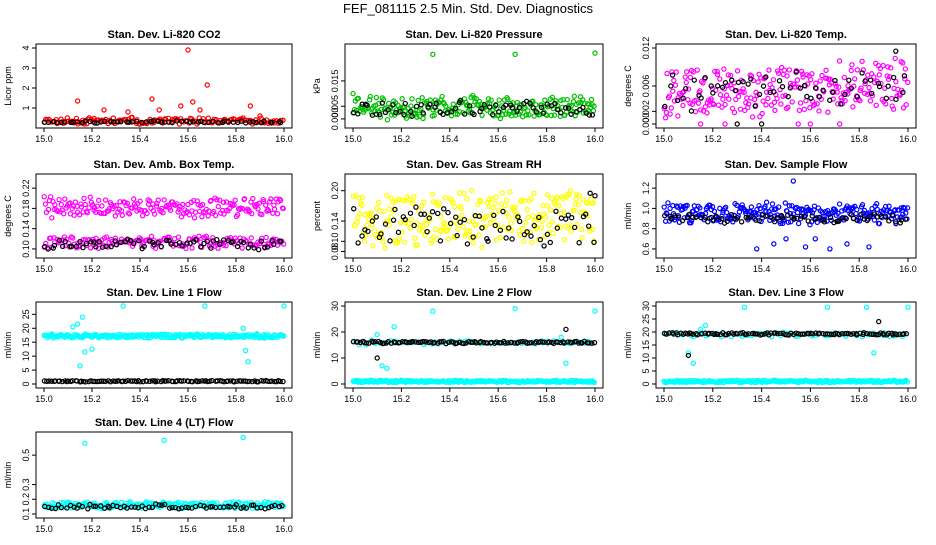 The height and width of the screenshot is (545, 936). I want to click on x-tick-label: 16.0, so click(908, 399).